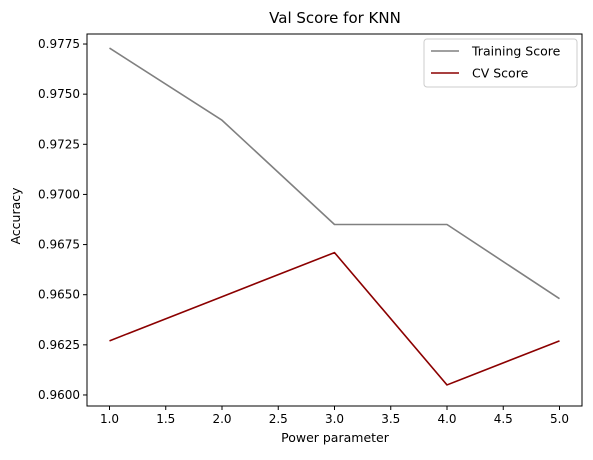  What do you see at coordinates (15, 216) in the screenshot?
I see `y-axis-label: Accuracy` at bounding box center [15, 216].